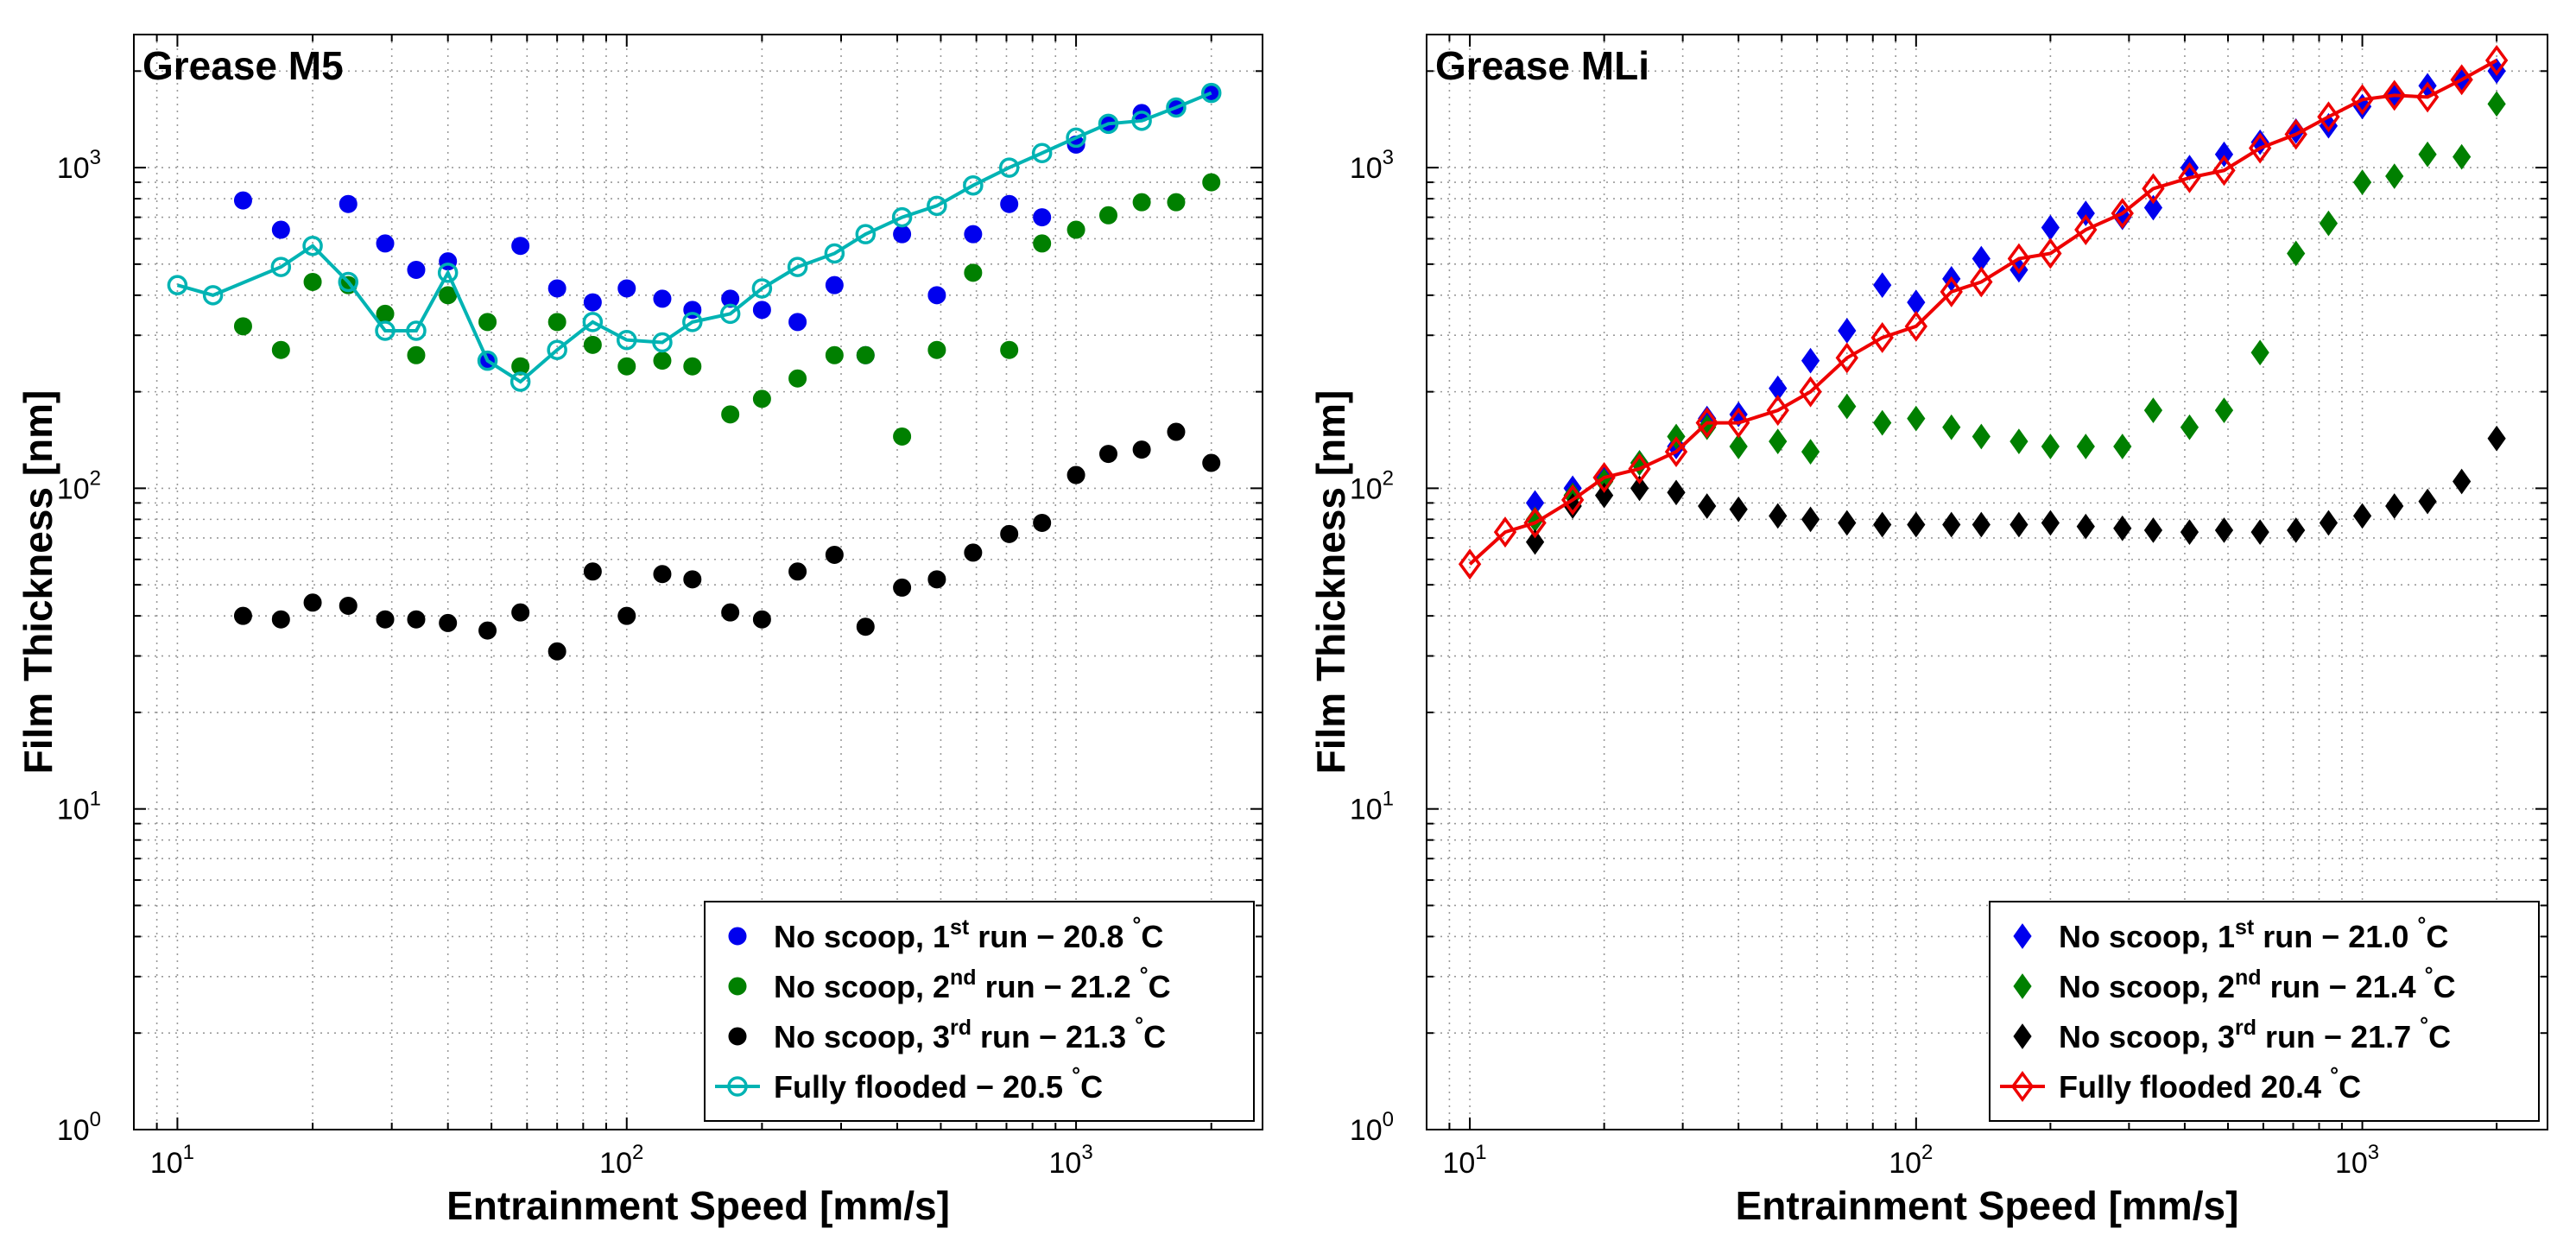  I want to click on legend-label: Fully flooded 20.4 °C, so click(2210, 1084).